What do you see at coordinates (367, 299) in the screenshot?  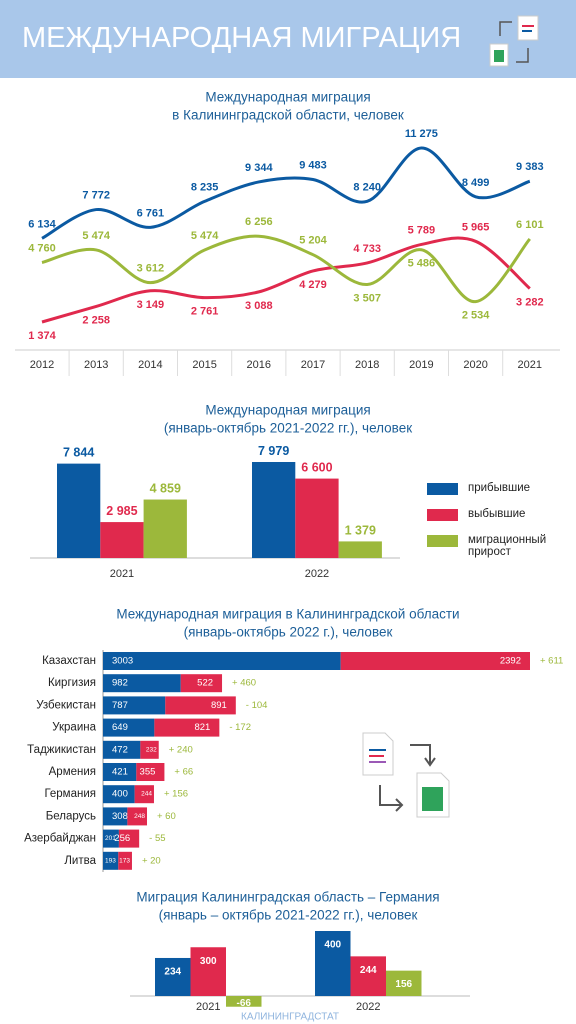 I see `data-label: 3 507` at bounding box center [367, 299].